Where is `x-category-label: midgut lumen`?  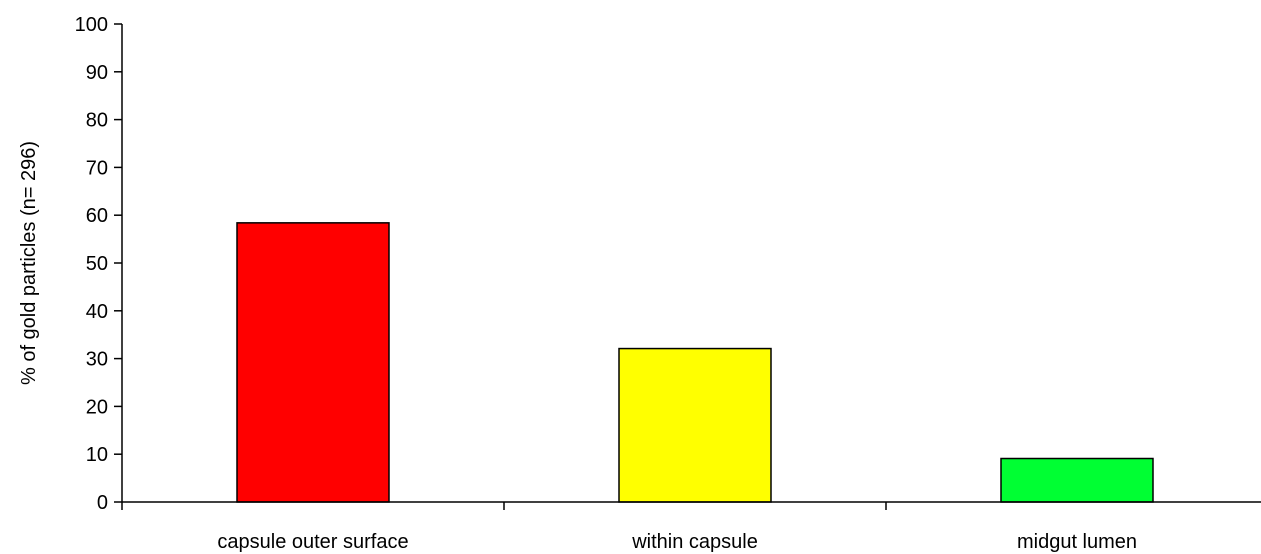 x-category-label: midgut lumen is located at coordinates (1077, 542).